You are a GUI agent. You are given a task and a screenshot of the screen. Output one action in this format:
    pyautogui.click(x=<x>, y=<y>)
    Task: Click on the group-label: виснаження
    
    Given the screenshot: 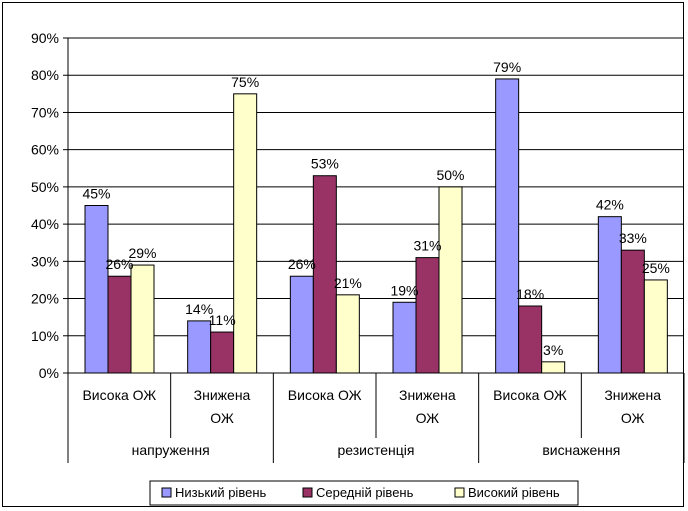 What is the action you would take?
    pyautogui.click(x=581, y=450)
    